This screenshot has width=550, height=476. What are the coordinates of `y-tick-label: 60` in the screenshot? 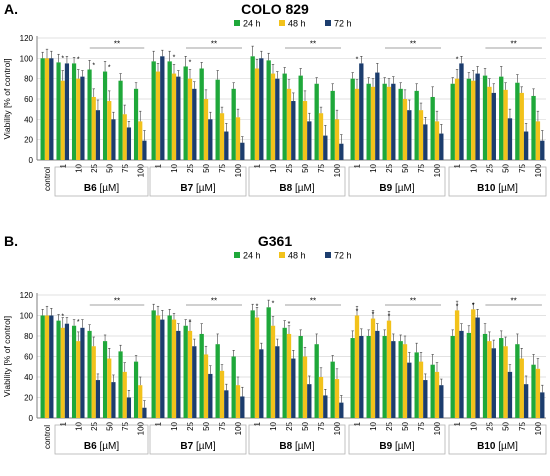 It's located at (28, 99).